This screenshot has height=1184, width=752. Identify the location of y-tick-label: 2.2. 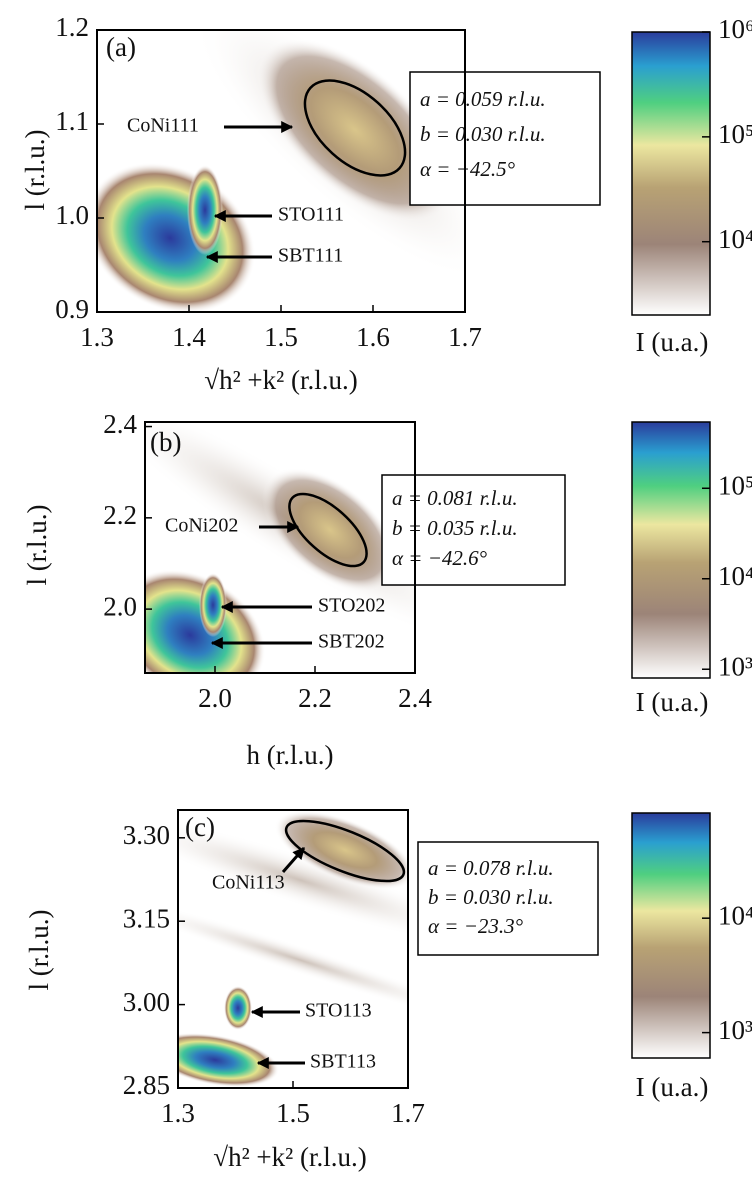
(120, 515).